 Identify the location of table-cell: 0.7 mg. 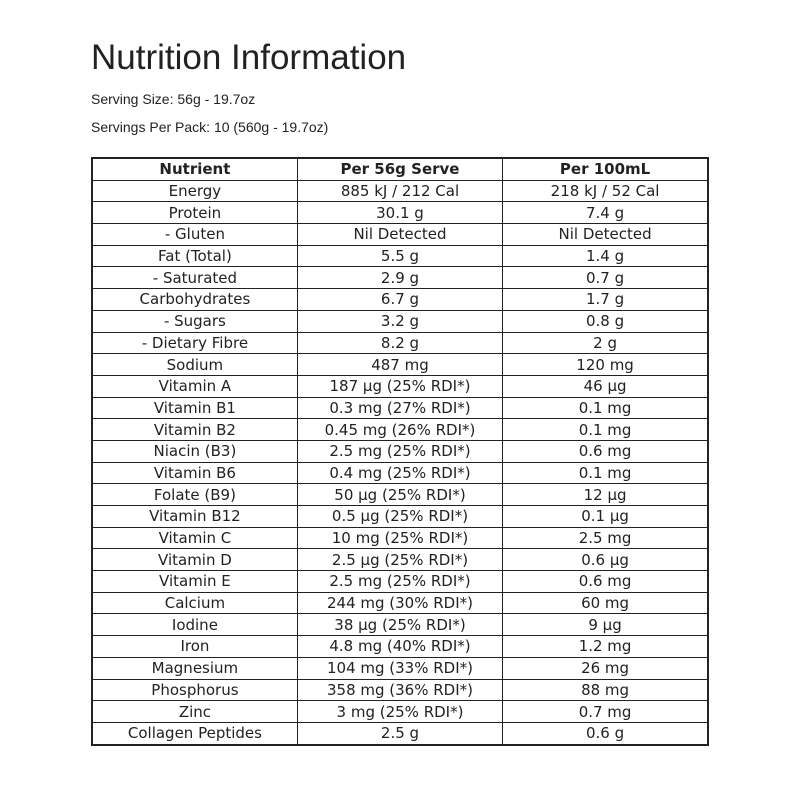
(605, 711).